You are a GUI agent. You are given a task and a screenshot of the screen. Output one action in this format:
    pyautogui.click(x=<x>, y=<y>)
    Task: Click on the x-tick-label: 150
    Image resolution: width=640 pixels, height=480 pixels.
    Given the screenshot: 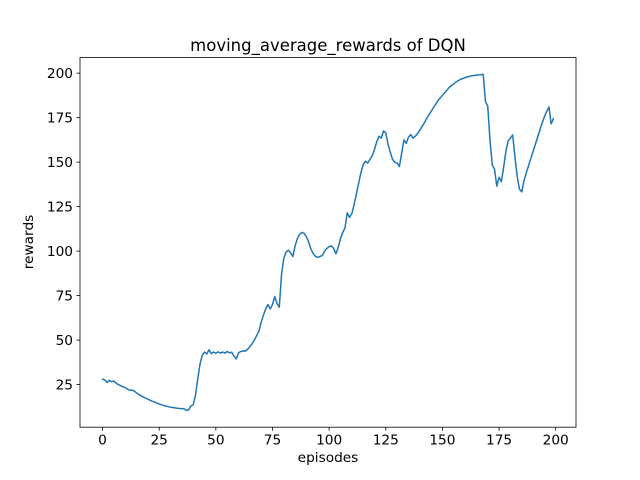 What is the action you would take?
    pyautogui.click(x=442, y=441)
    